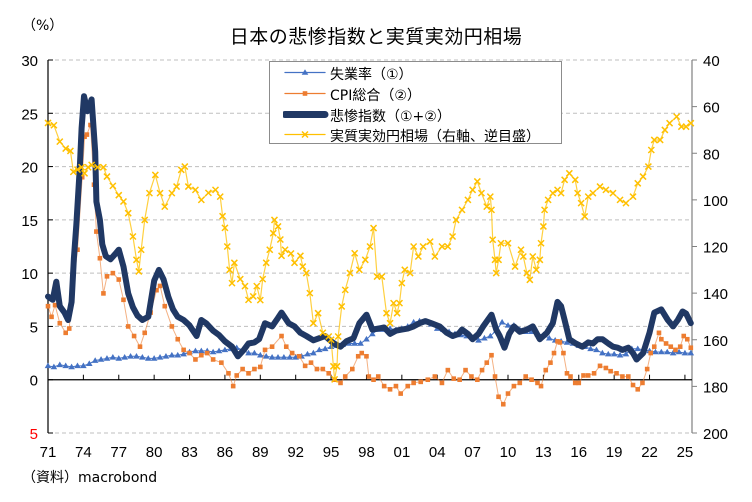 The height and width of the screenshot is (502, 752). I want to click on x-tick-label: 19, so click(614, 452).